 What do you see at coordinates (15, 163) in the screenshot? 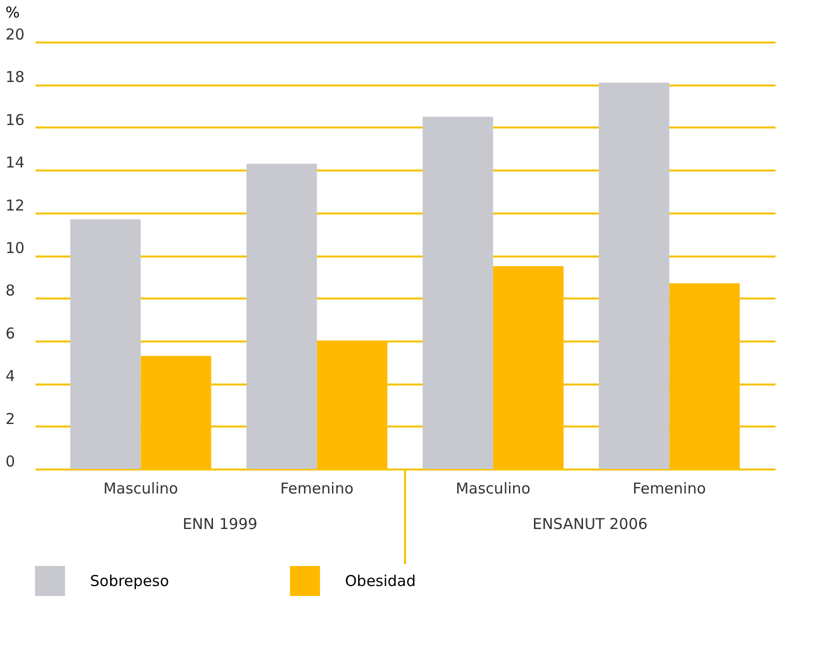
I see `y-tick-label: 14` at bounding box center [15, 163].